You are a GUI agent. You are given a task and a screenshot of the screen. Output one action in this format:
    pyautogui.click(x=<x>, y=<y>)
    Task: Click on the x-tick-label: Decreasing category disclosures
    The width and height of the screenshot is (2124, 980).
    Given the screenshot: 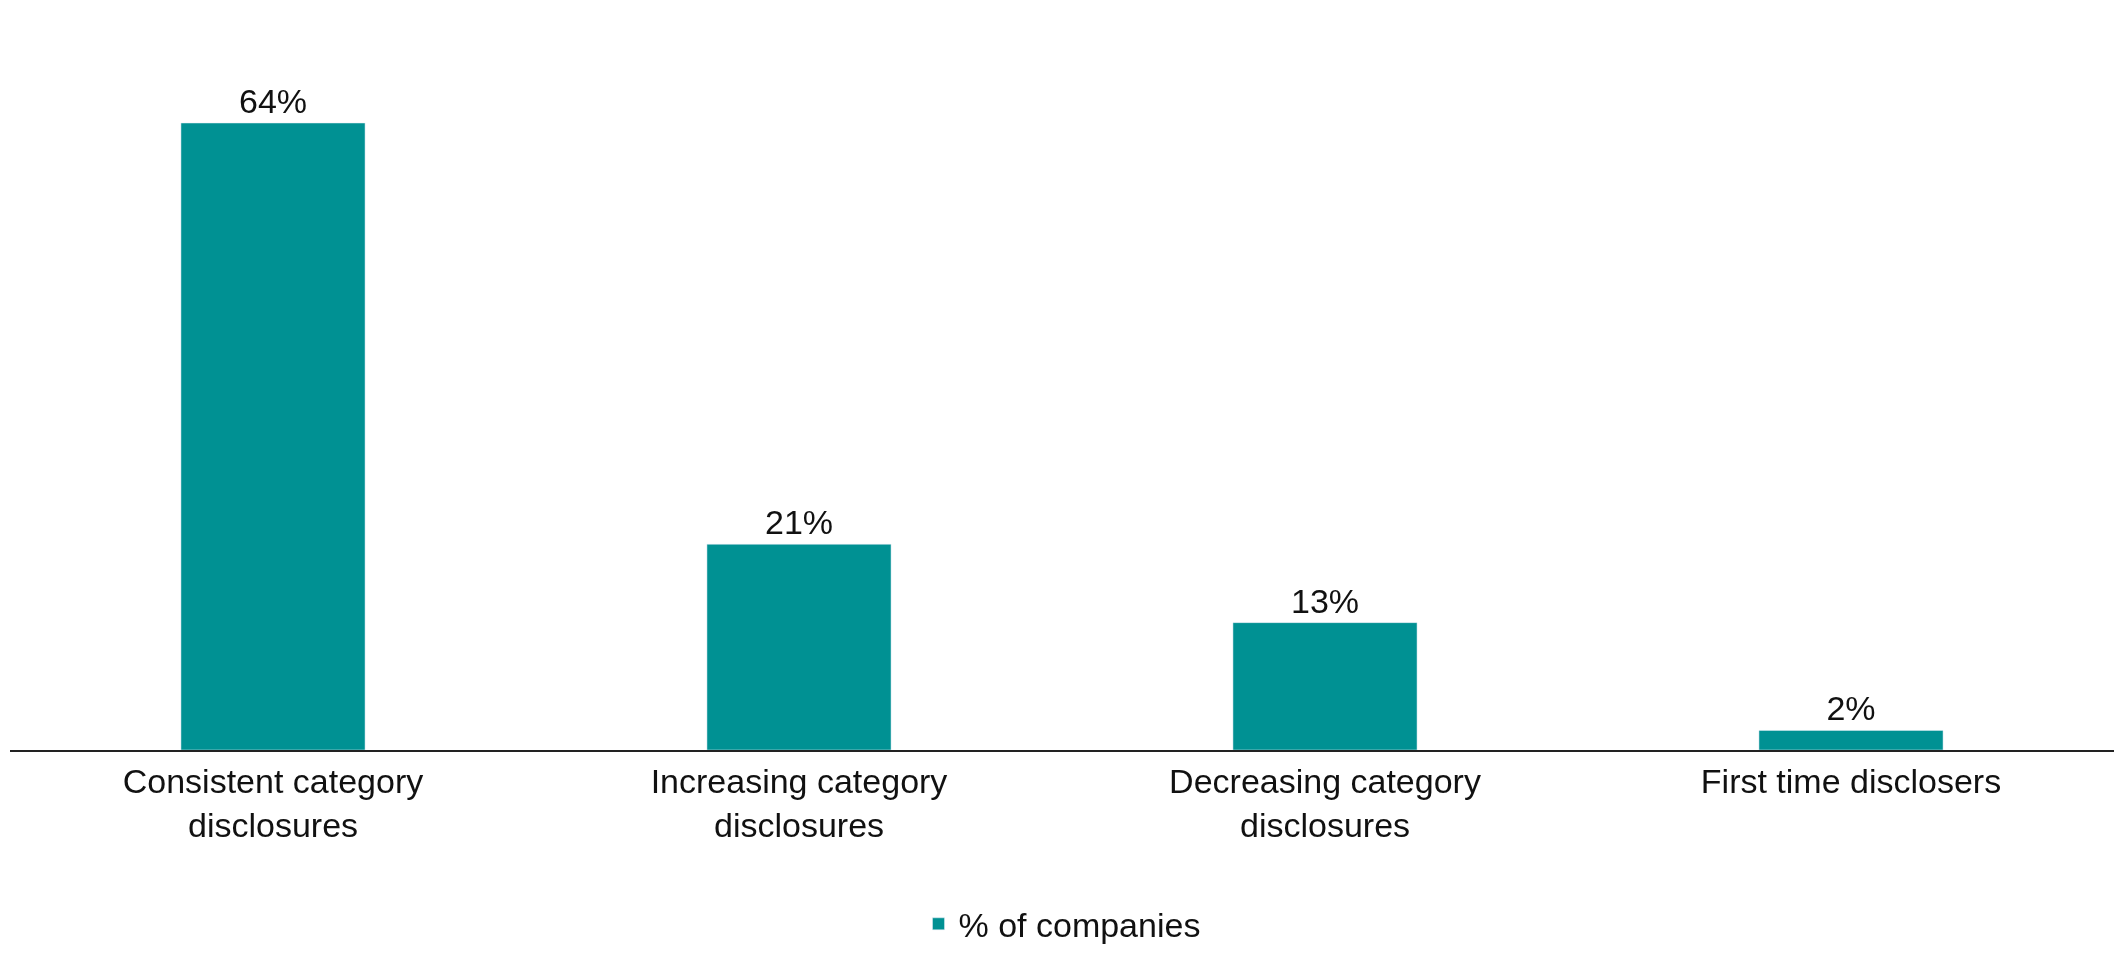 What is the action you would take?
    pyautogui.click(x=1325, y=802)
    